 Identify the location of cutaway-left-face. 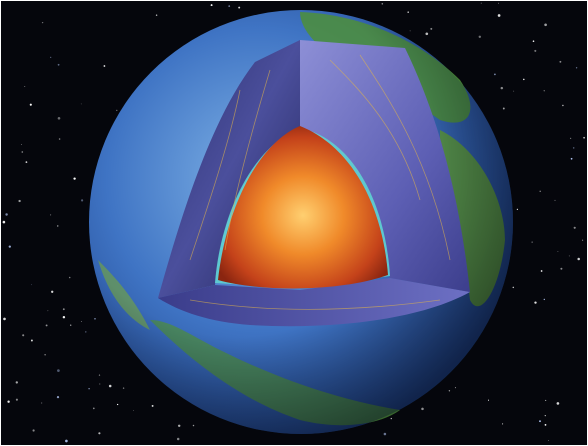
(229, 169).